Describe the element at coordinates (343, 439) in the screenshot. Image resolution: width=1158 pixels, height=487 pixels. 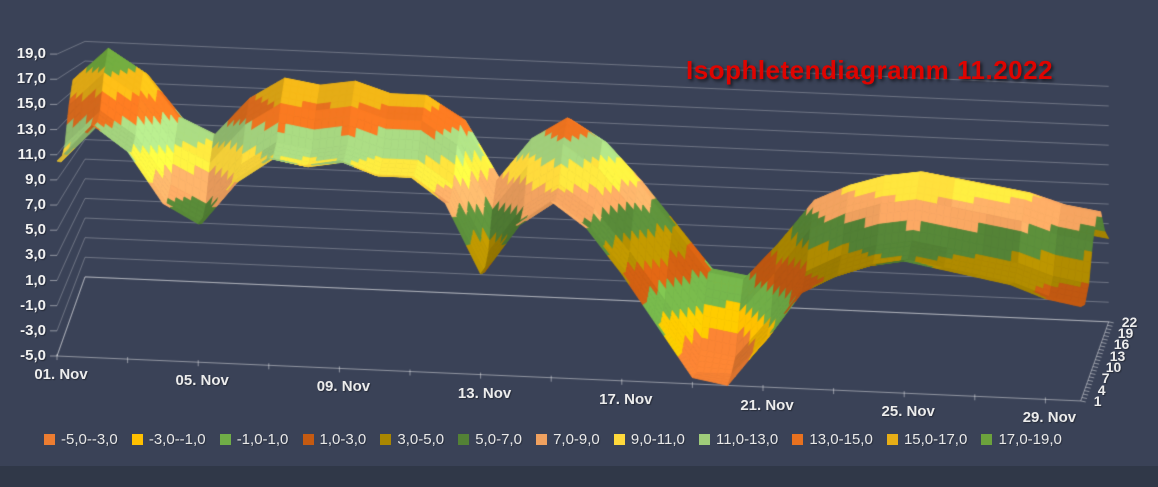
I see `legend-label: 1,0-3,0` at that location.